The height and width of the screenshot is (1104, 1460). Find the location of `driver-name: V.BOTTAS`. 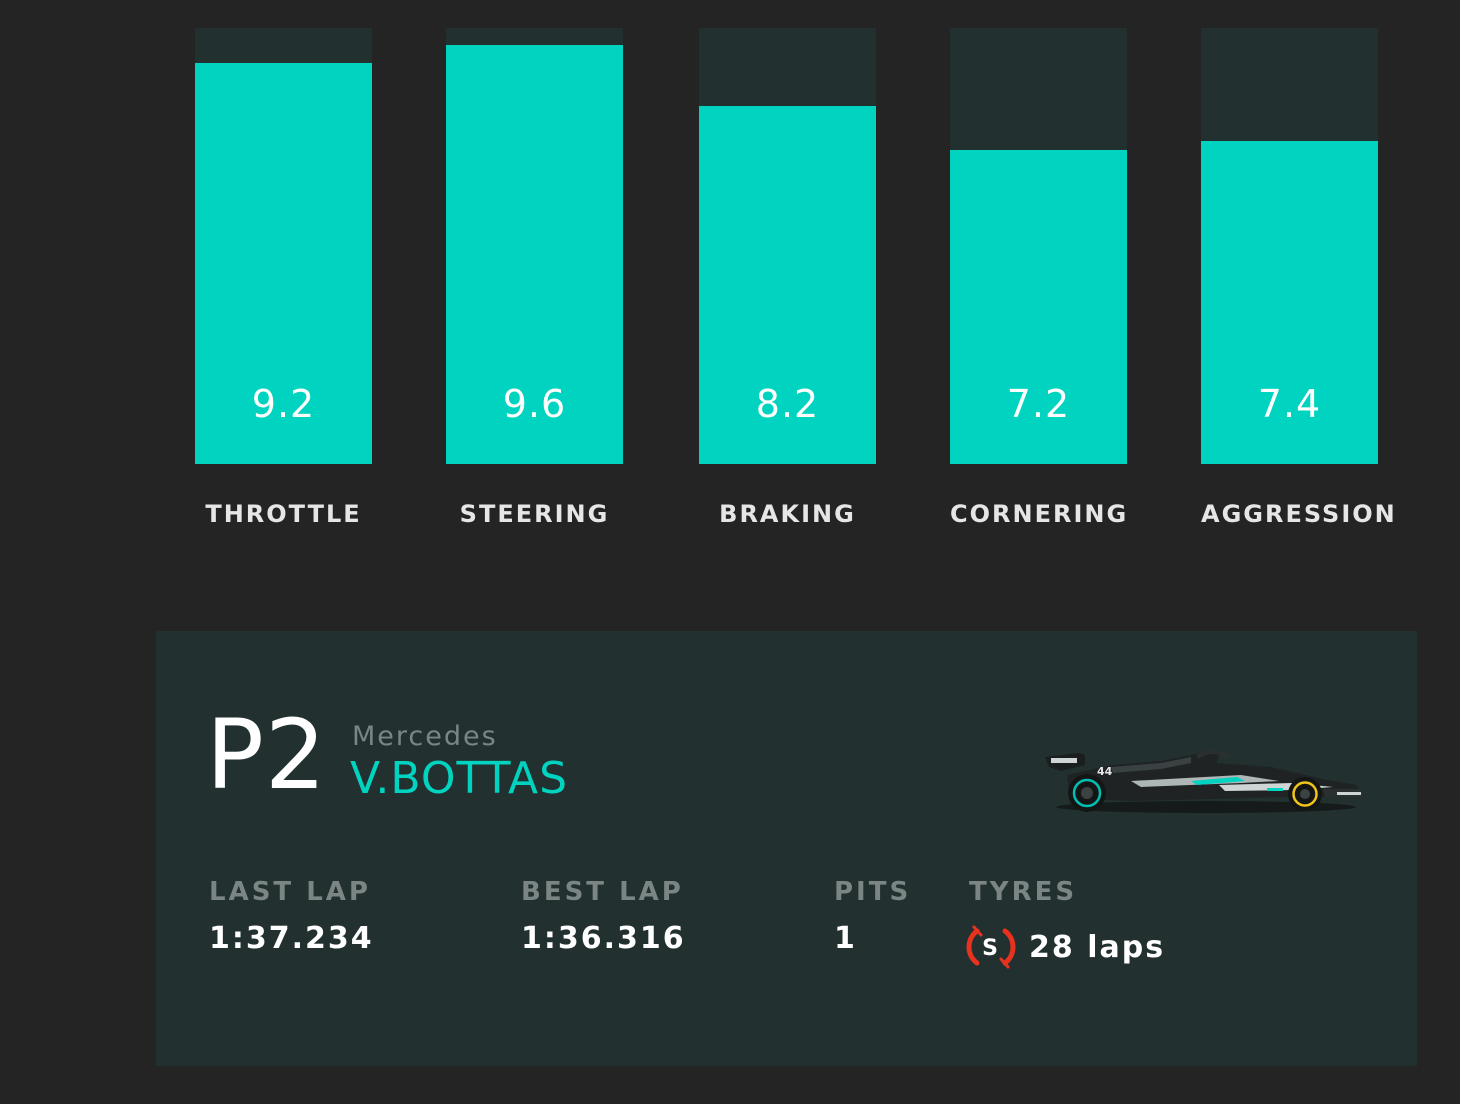

driver-name: V.BOTTAS is located at coordinates (459, 778).